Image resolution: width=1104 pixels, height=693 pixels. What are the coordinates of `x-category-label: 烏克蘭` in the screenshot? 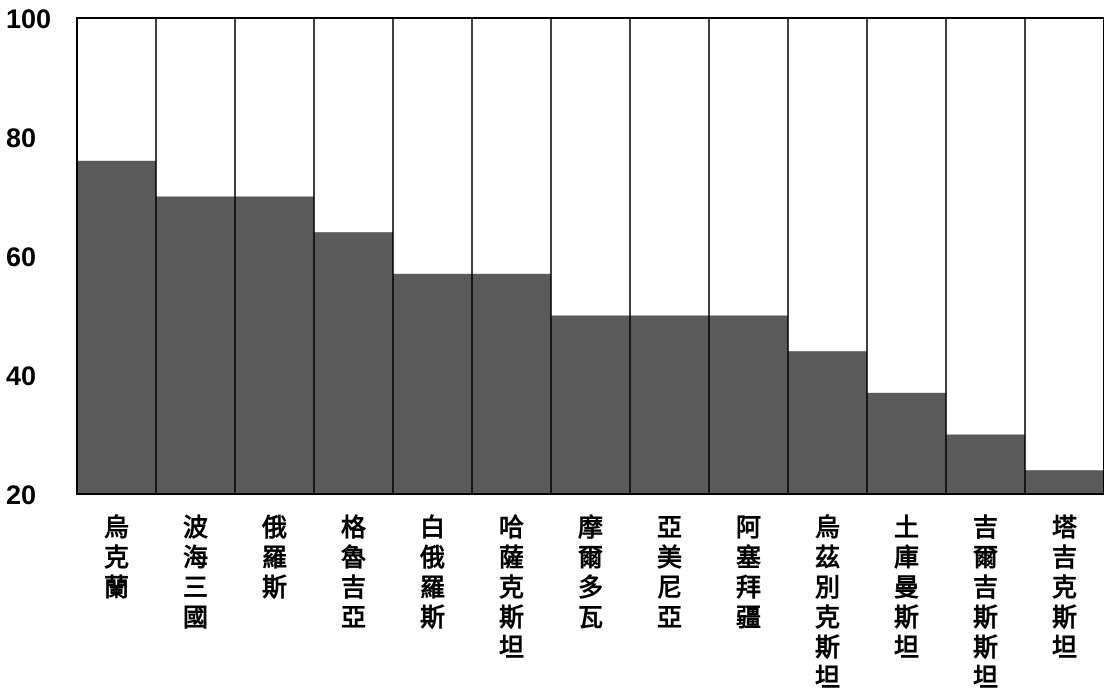 It's located at (116, 557).